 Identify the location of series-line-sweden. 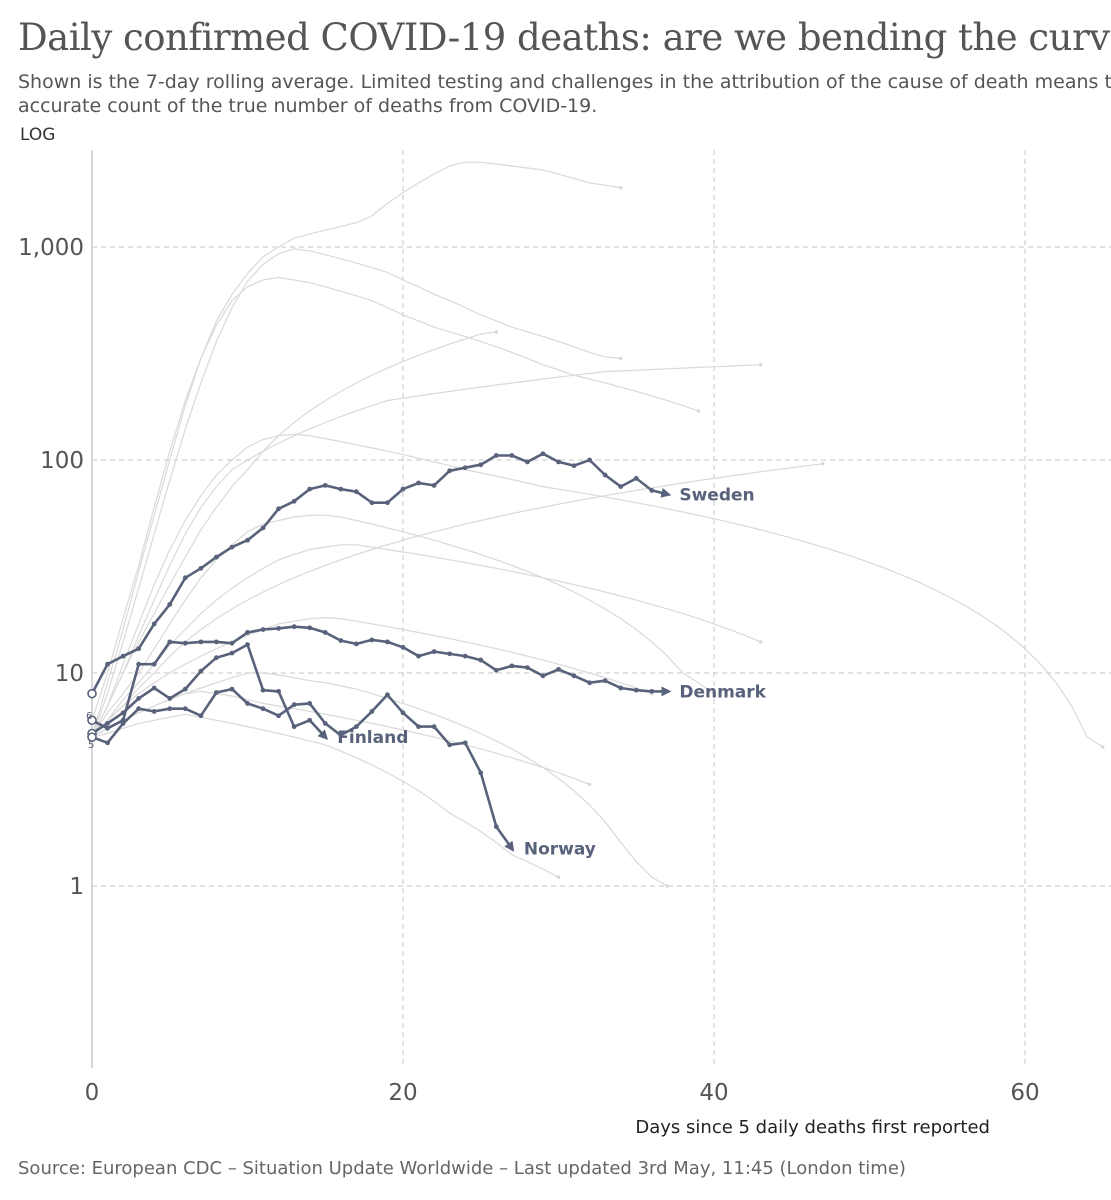
(381, 573).